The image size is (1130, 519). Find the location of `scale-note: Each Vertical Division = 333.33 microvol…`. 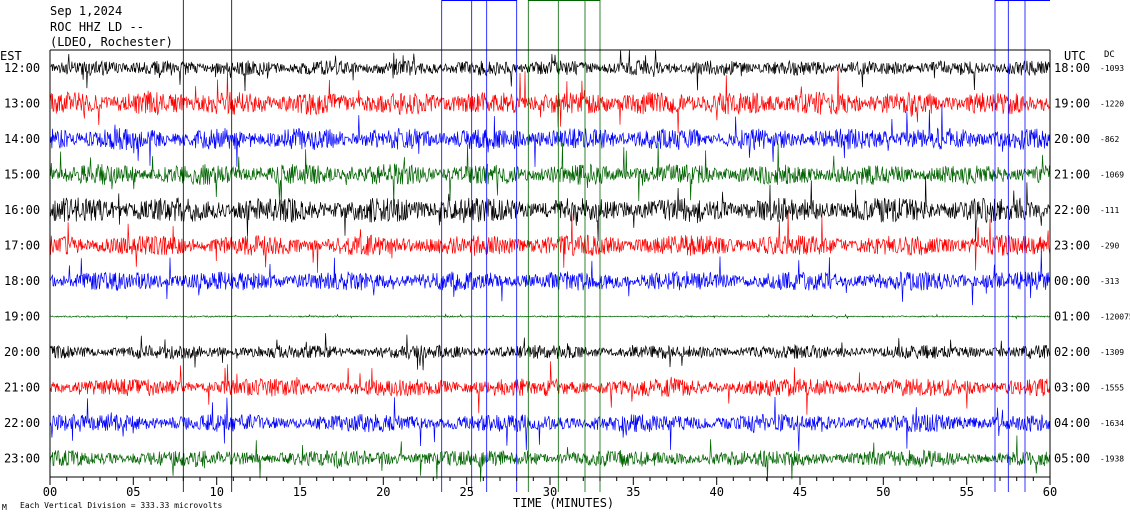

scale-note: Each Vertical Division = 333.33 microvol… is located at coordinates (121, 505).